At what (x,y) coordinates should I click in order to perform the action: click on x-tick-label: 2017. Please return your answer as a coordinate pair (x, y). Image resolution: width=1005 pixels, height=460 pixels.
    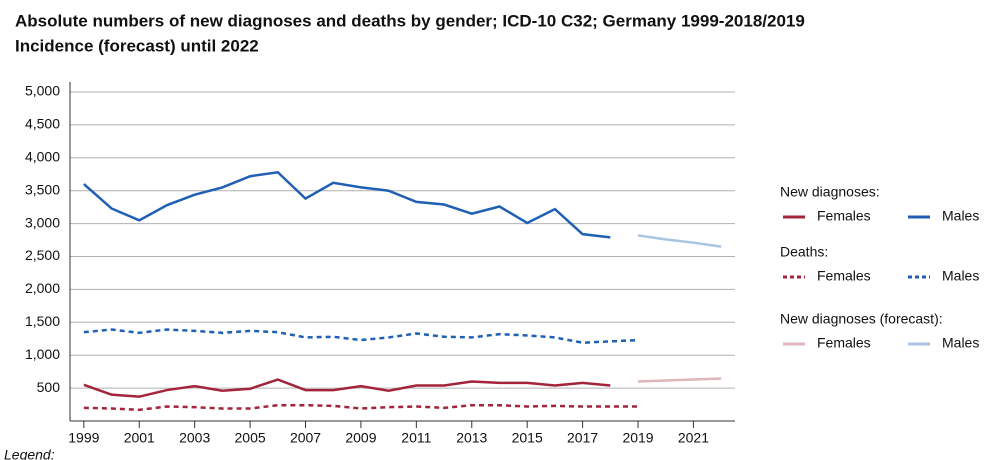
    Looking at the image, I should click on (582, 438).